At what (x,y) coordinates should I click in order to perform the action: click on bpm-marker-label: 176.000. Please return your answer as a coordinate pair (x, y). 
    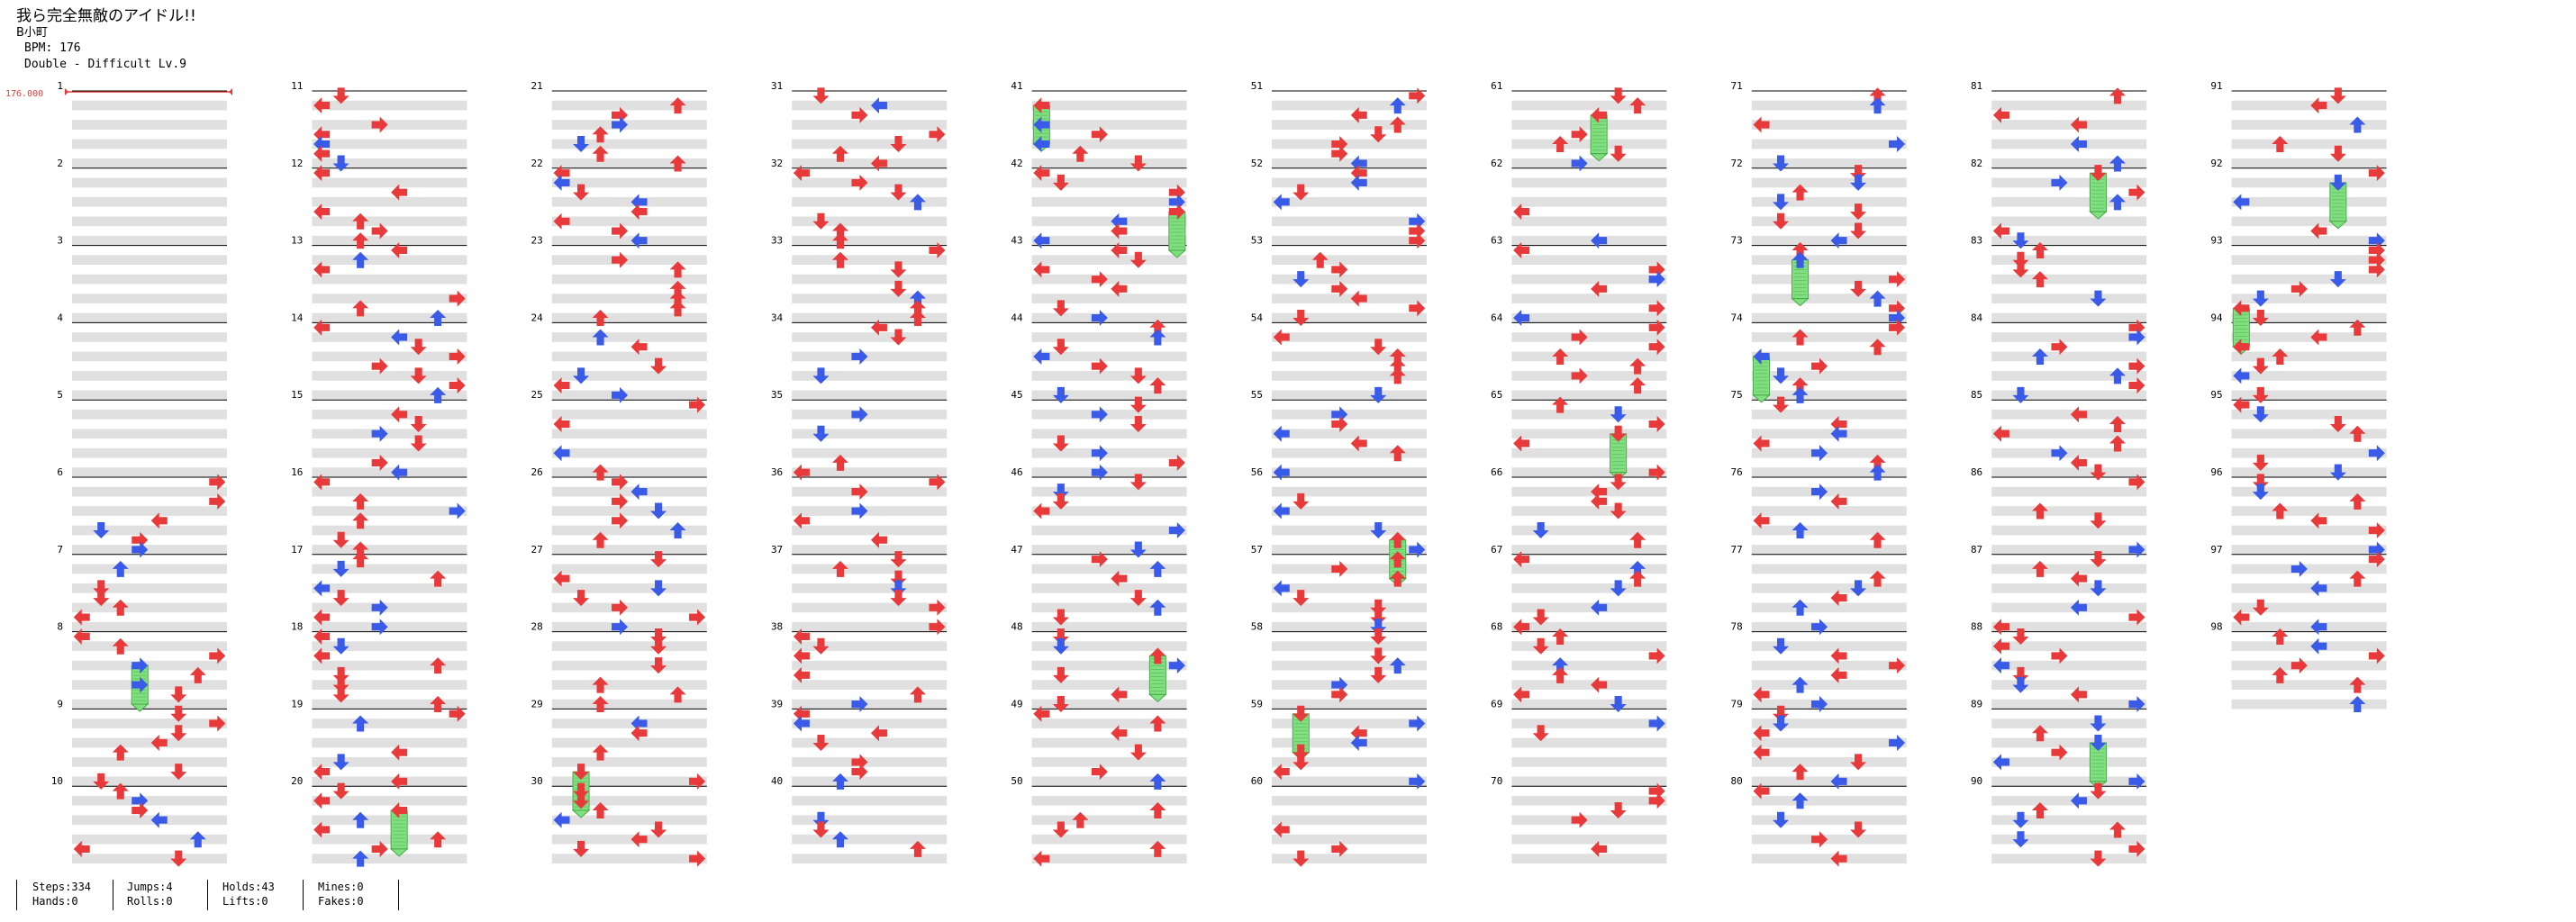
    Looking at the image, I should click on (24, 94).